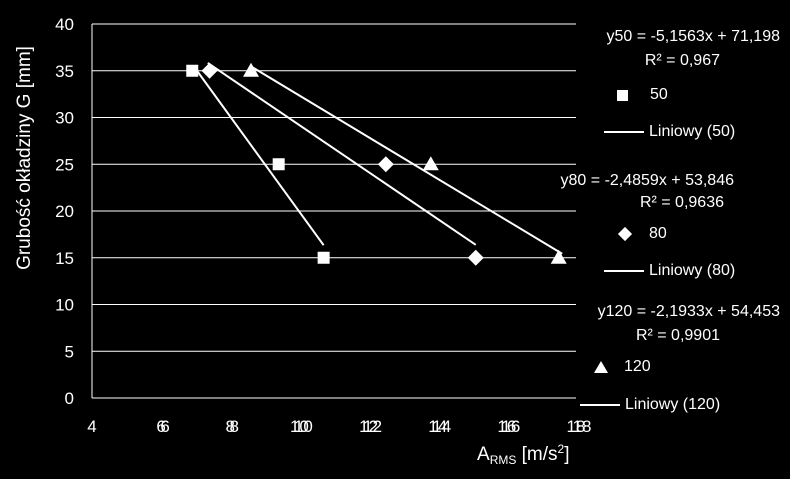 This screenshot has width=790, height=479. I want to click on x-axis-title-superscript: 2, so click(561, 449).